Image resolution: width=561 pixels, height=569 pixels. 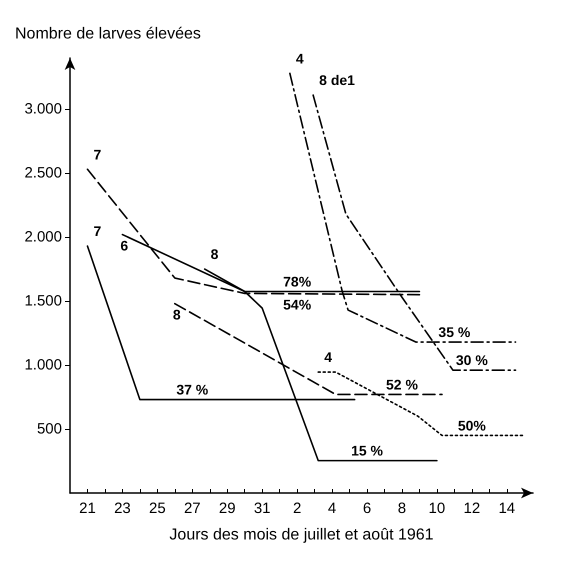 What do you see at coordinates (43, 237) in the screenshot?
I see `y-tick-label: 2.000` at bounding box center [43, 237].